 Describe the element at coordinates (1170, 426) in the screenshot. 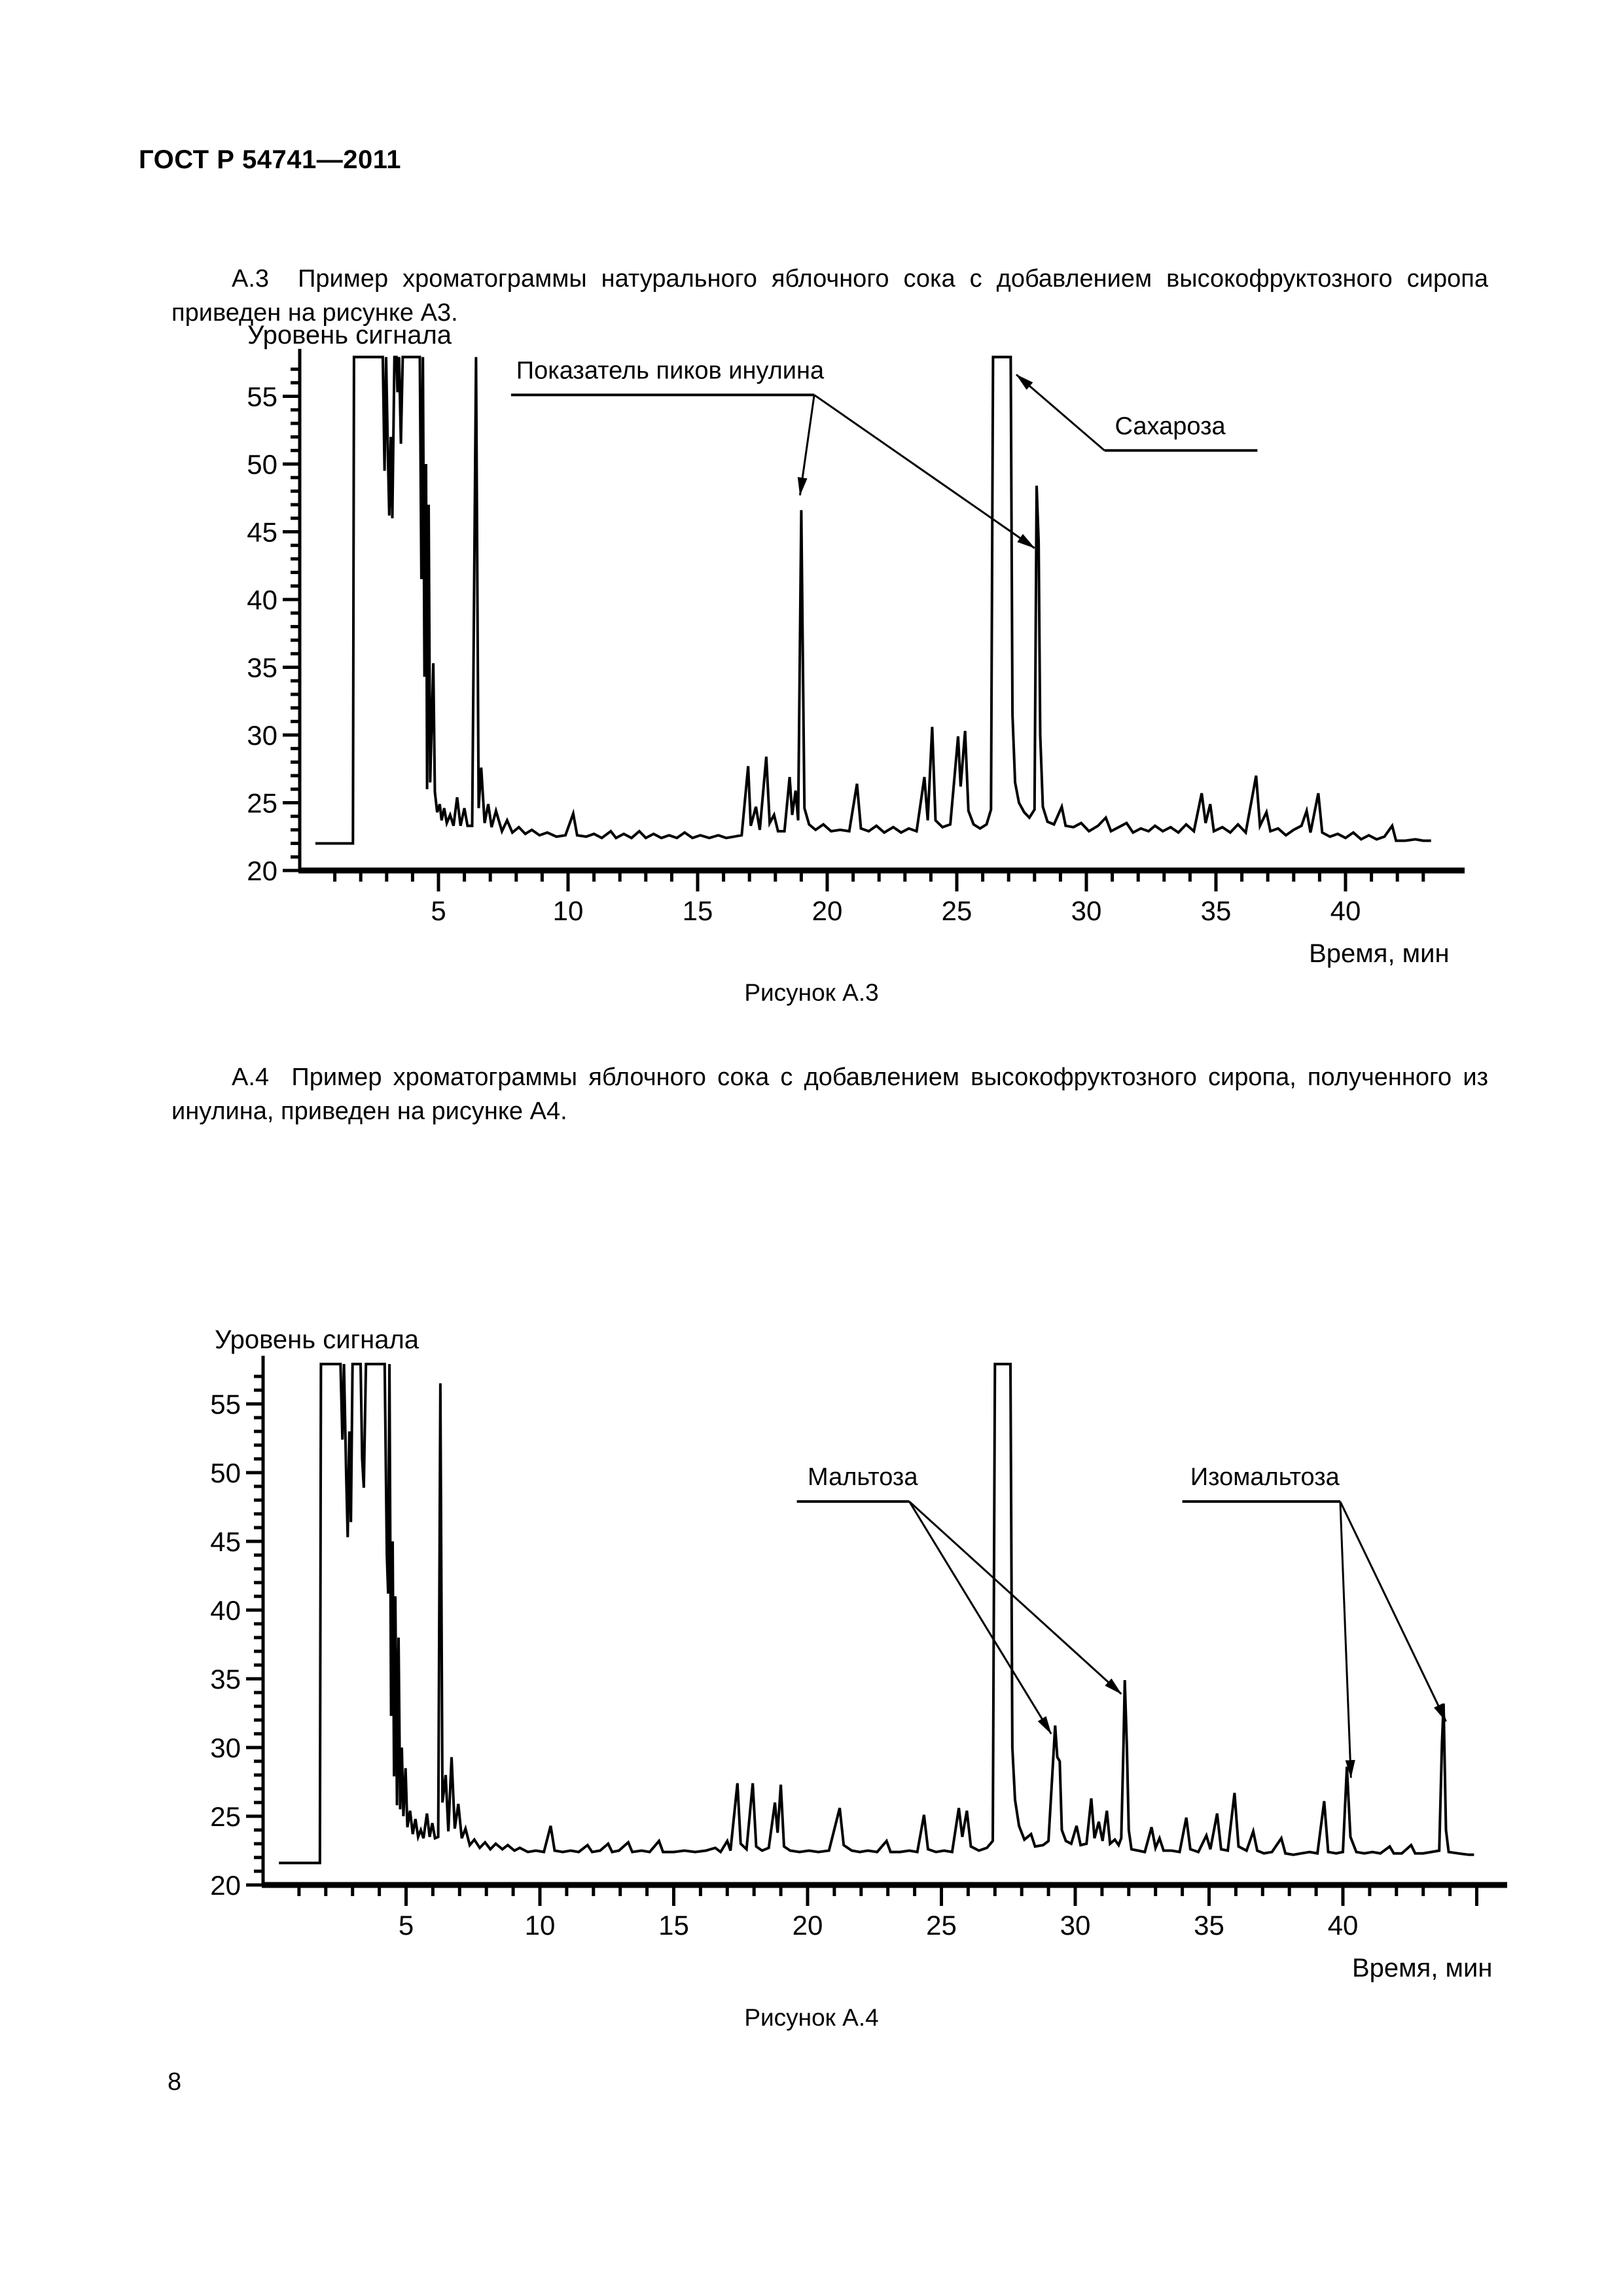

I see `svg-text: Сахароза` at that location.